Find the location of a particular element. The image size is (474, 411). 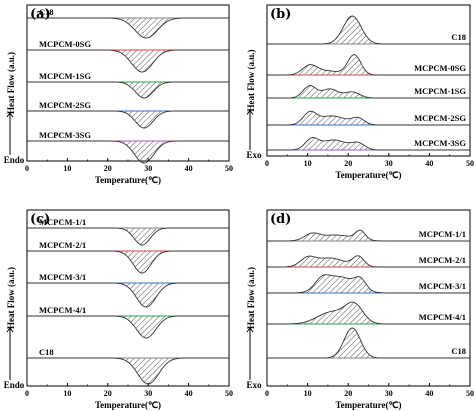

series-label: MCPCM-1/1 is located at coordinates (62, 222).